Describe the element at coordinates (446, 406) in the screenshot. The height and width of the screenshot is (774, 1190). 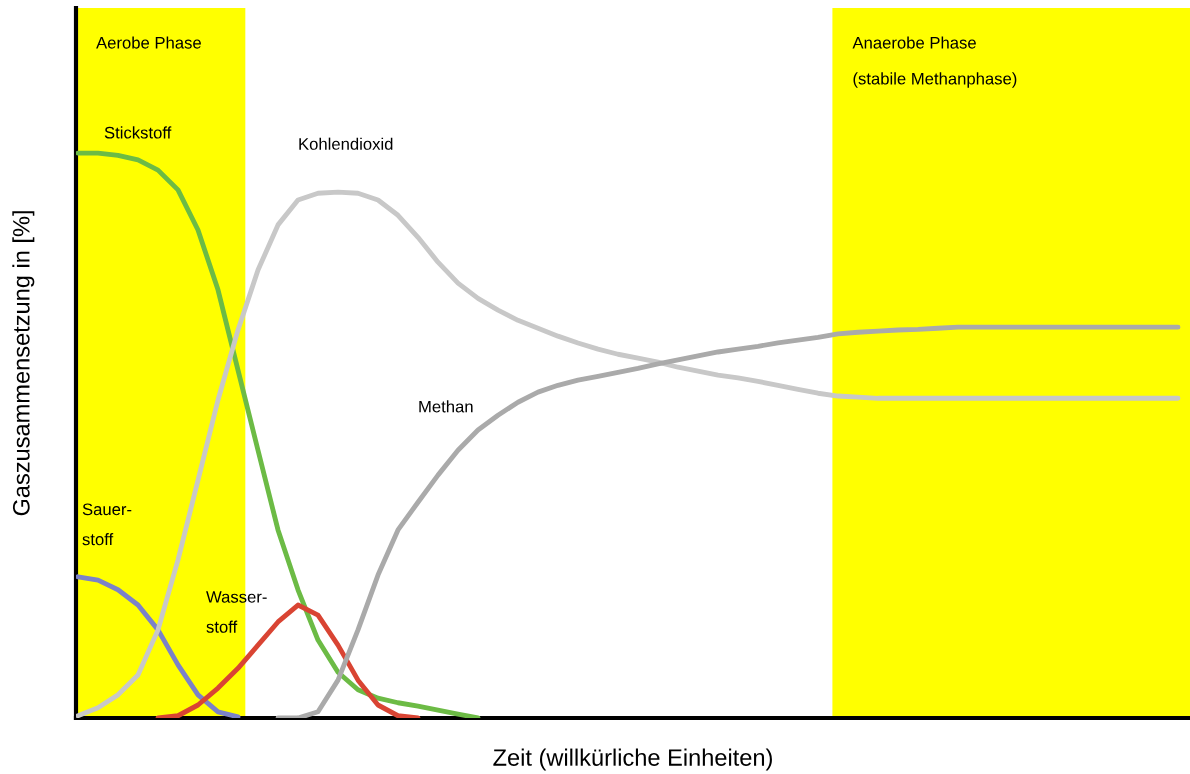
I see `series-label: Methan` at that location.